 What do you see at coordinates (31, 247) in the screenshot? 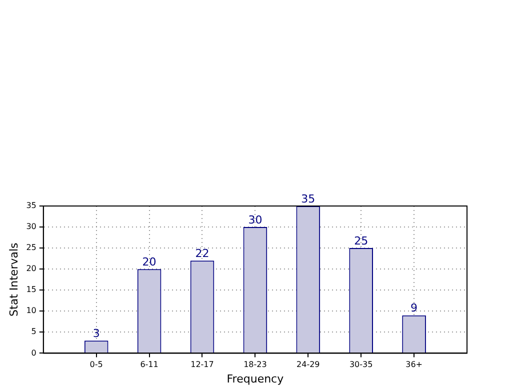
I see `y-tick-label: 25` at bounding box center [31, 247].